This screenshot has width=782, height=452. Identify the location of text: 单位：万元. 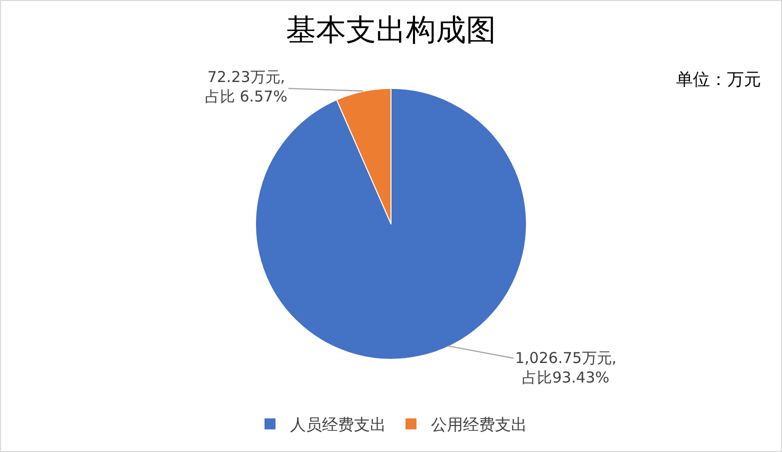
(718, 80).